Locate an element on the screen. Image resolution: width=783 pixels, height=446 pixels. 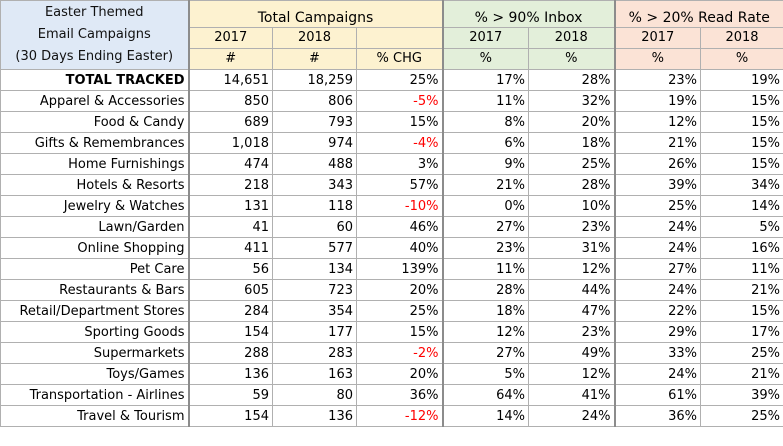
read-rate-2018: 14% is located at coordinates (741, 206).